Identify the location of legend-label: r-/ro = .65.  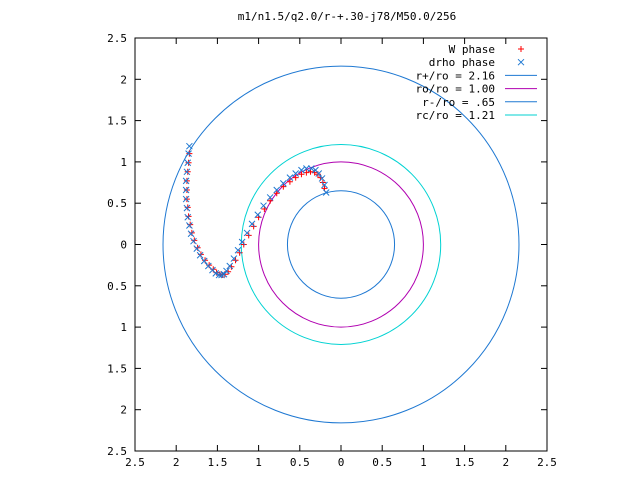
(458, 102).